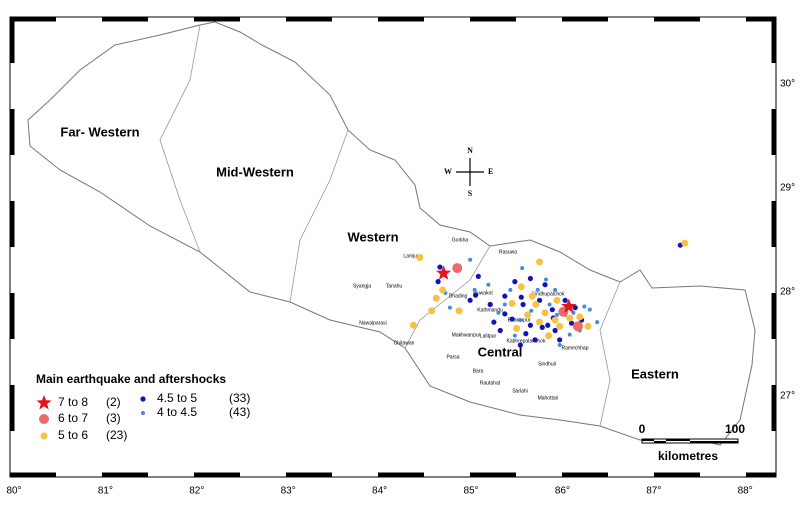 The height and width of the screenshot is (517, 800). I want to click on district-label: Bara, so click(478, 371).